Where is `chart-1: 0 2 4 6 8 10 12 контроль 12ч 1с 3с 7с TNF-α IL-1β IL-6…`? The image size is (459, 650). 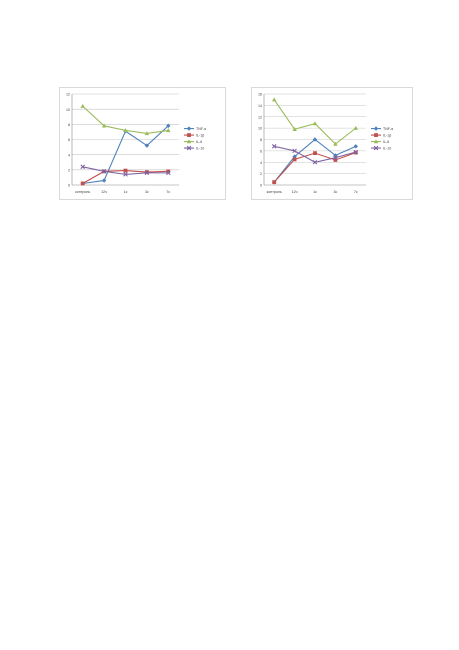 chart-1: 0 2 4 6 8 10 12 контроль 12ч 1с 3с 7с TNF-α IL-1β IL-6… is located at coordinates (142, 143).